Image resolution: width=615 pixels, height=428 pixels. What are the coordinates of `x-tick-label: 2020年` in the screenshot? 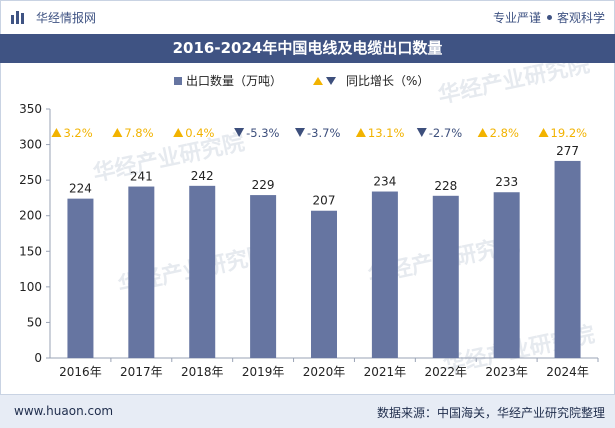 It's located at (324, 372).